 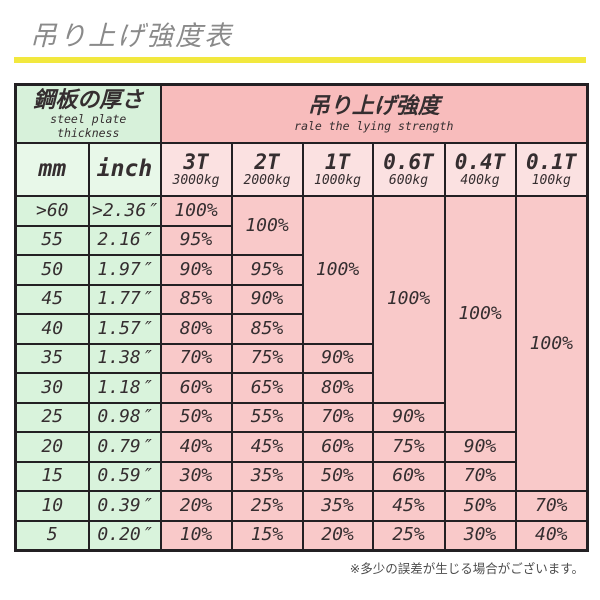 I want to click on inch-value-cell: 0.20″, so click(x=124, y=535).